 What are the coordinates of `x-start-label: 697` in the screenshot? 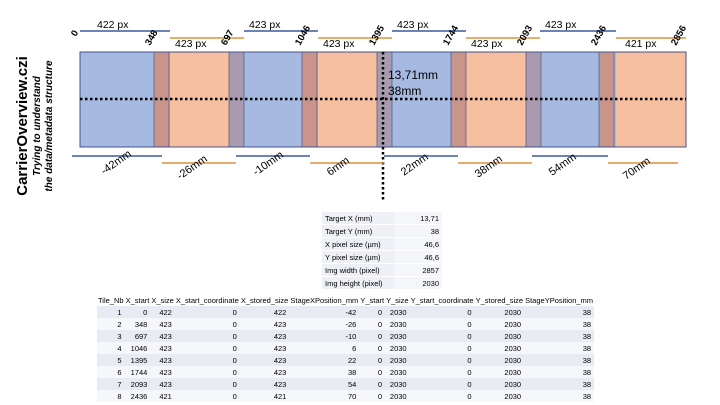 It's located at (227, 37).